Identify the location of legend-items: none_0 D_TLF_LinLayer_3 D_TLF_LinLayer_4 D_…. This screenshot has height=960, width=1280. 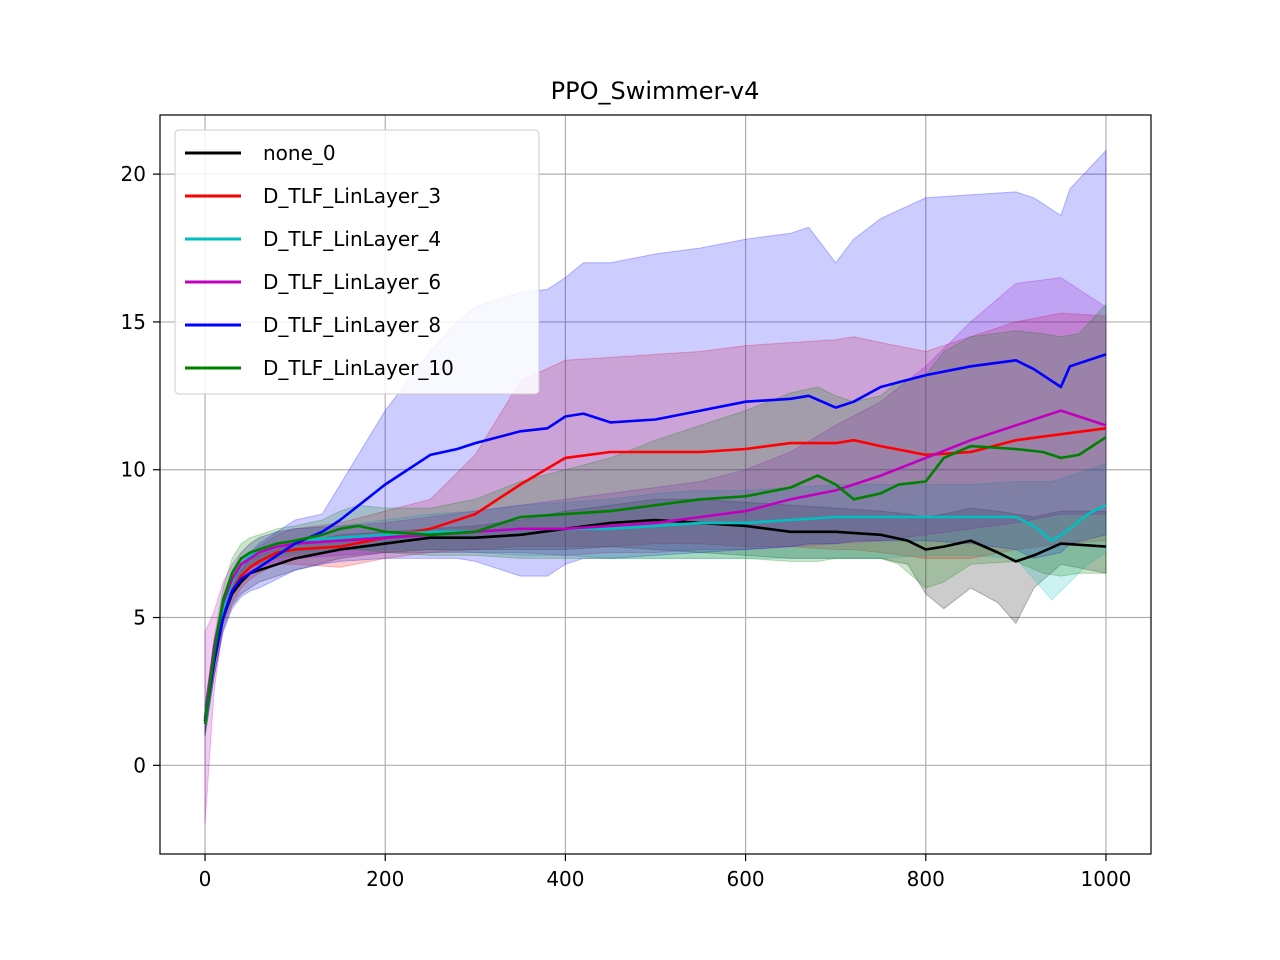
(319, 260).